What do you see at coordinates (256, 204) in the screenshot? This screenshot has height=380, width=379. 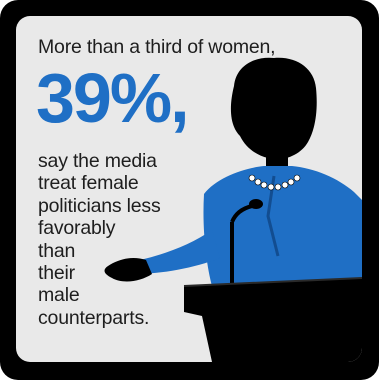 I see `microphone-head` at bounding box center [256, 204].